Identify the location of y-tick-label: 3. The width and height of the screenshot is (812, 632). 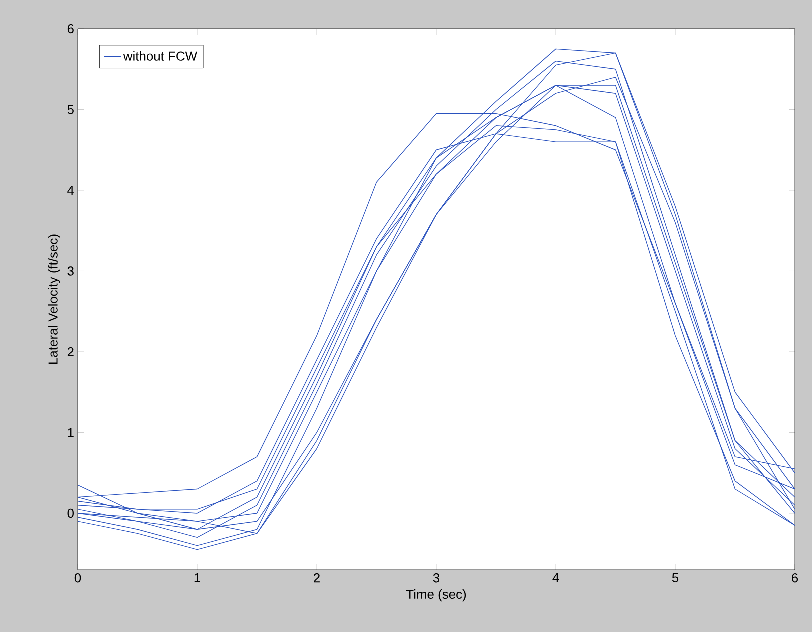
(71, 271).